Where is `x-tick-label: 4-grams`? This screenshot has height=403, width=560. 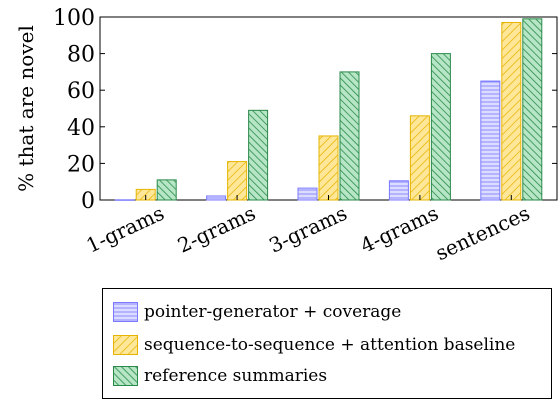 x-tick-label: 4-grams is located at coordinates (399, 229).